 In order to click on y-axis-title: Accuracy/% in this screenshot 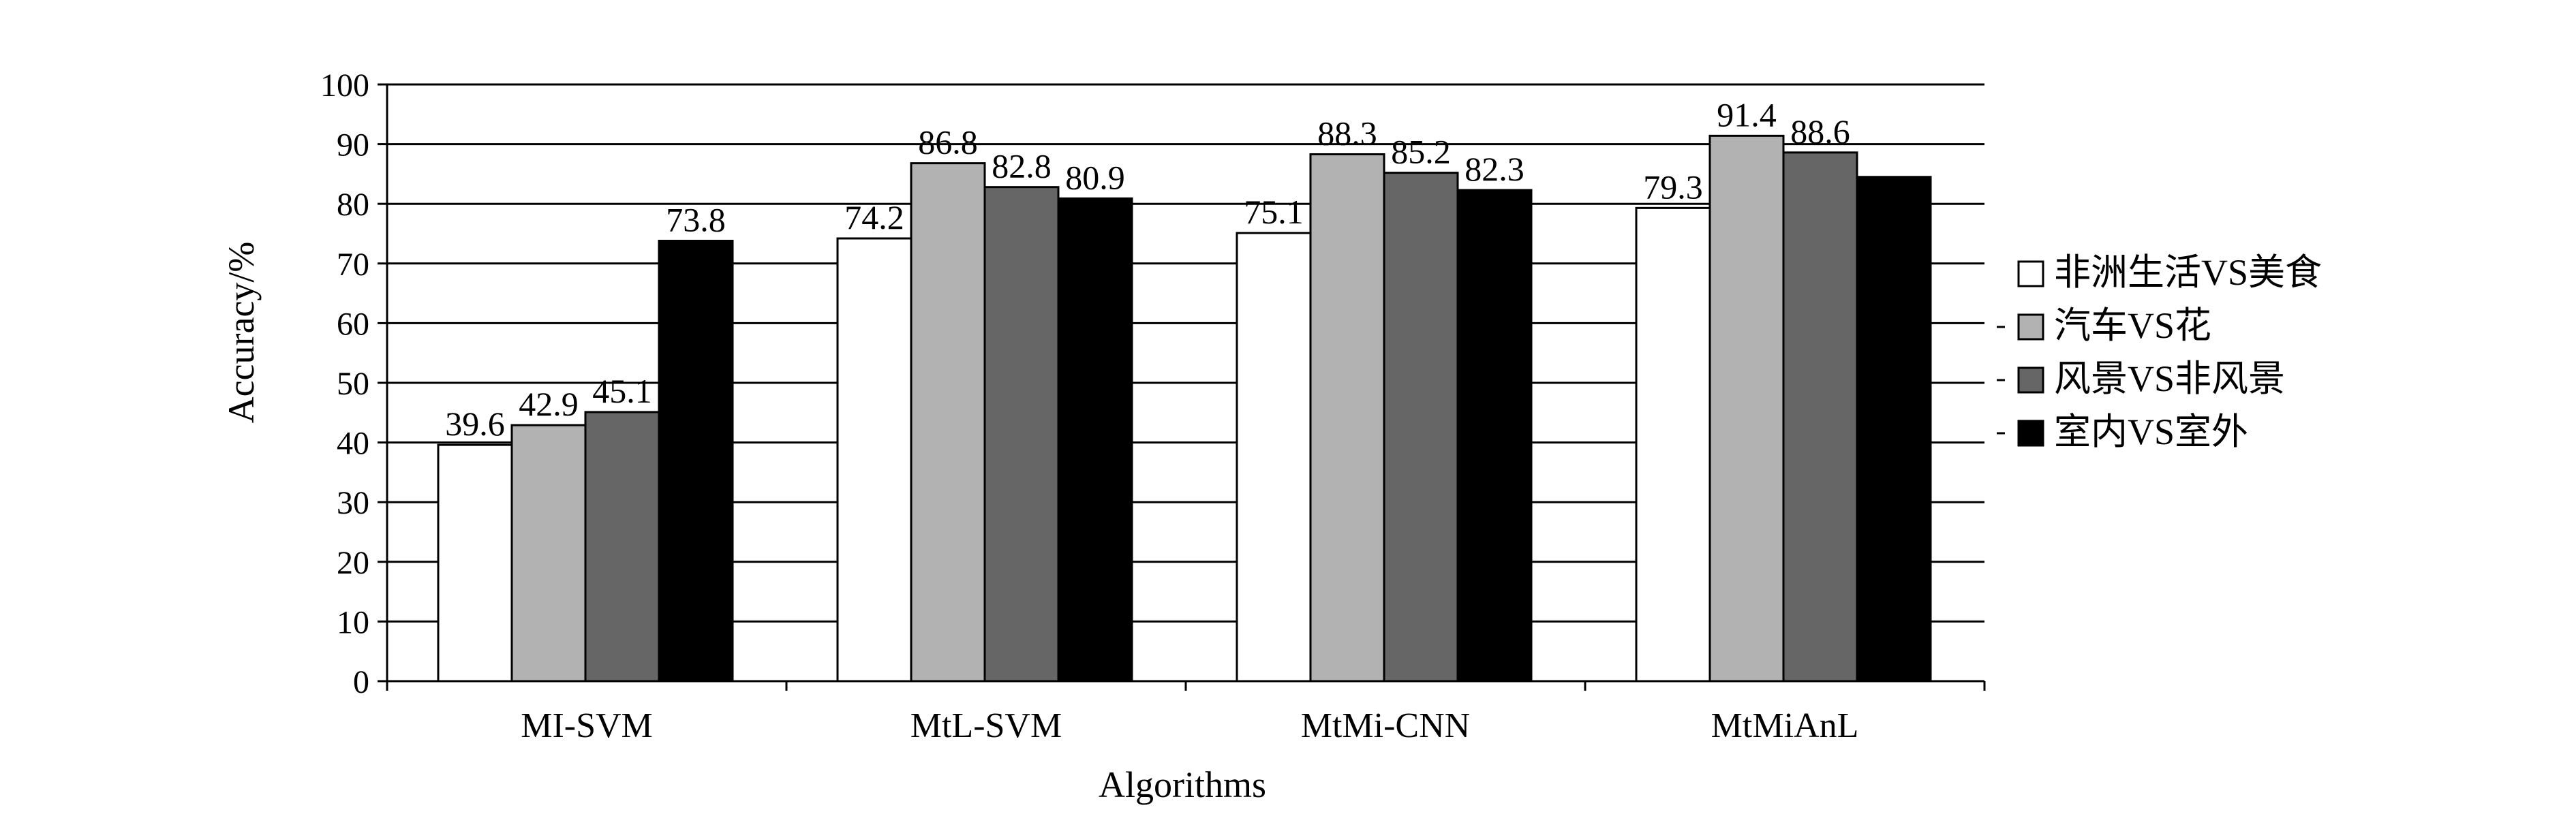, I will do `click(241, 333)`.